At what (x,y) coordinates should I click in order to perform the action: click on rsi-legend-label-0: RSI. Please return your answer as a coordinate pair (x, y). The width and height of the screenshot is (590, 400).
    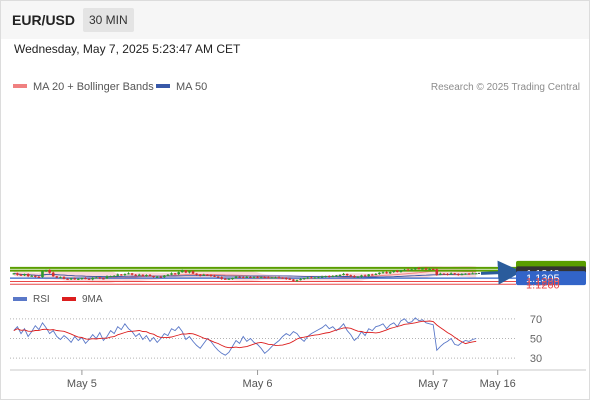
    Looking at the image, I should click on (41, 299).